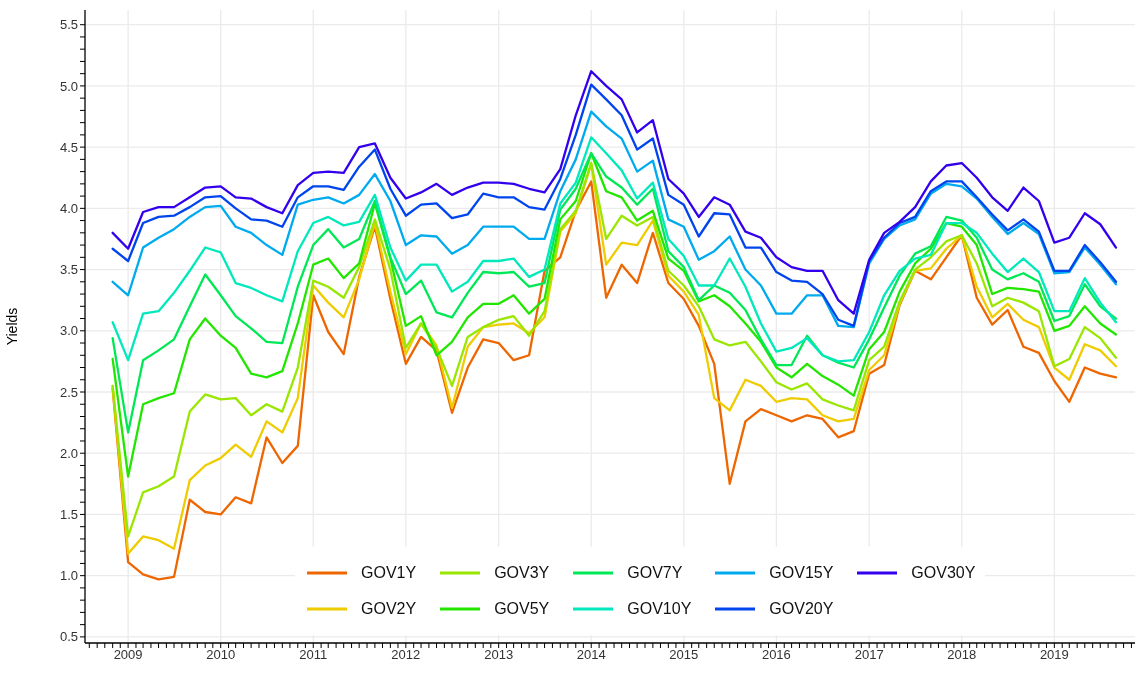  What do you see at coordinates (591, 655) in the screenshot?
I see `x-tick-label: 2014` at bounding box center [591, 655].